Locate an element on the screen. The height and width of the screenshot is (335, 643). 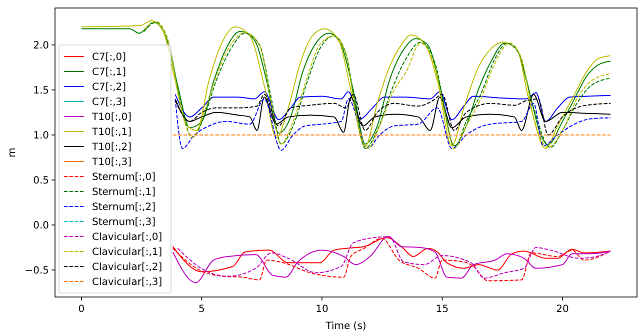
legend-label: T10[:,2] is located at coordinates (111, 147).